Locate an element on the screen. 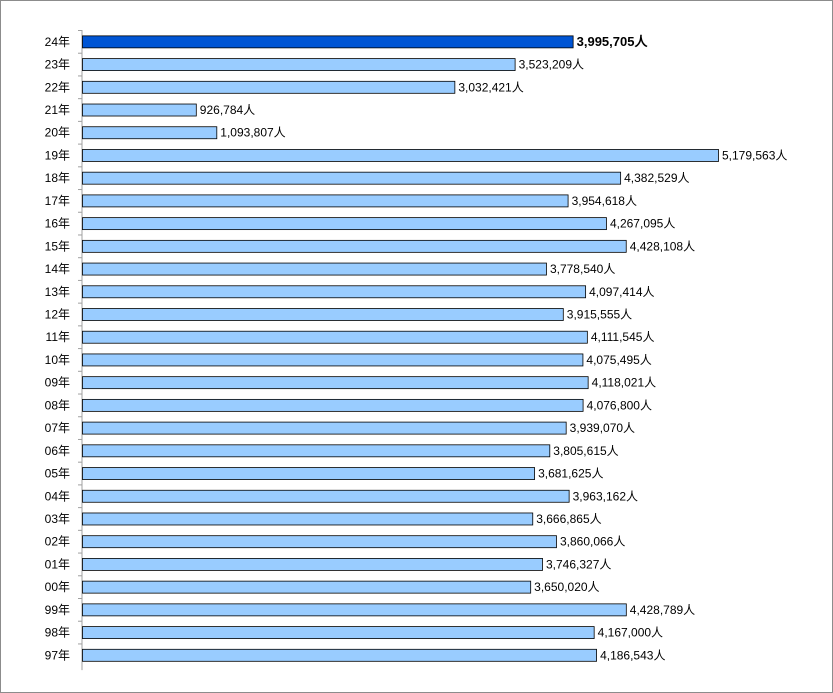  category-label: 98年 is located at coordinates (57, 633).